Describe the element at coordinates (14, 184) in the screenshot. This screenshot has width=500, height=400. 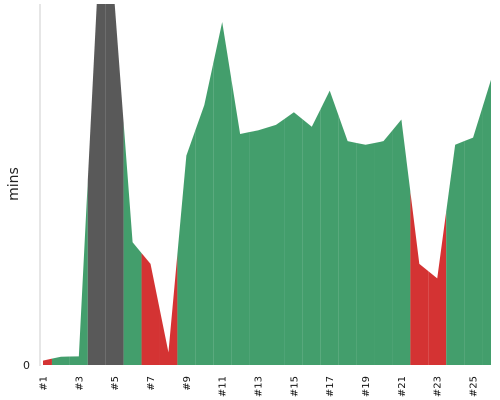
I see `y-axis-label: mins` at that location.